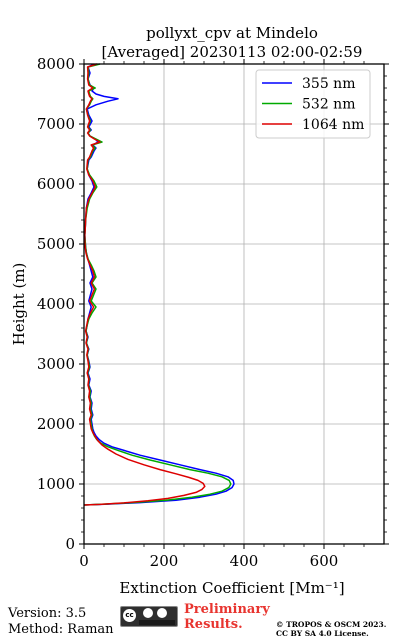 The width and height of the screenshot is (400, 640). I want to click on version-label: Version: 3.5, so click(47, 613).